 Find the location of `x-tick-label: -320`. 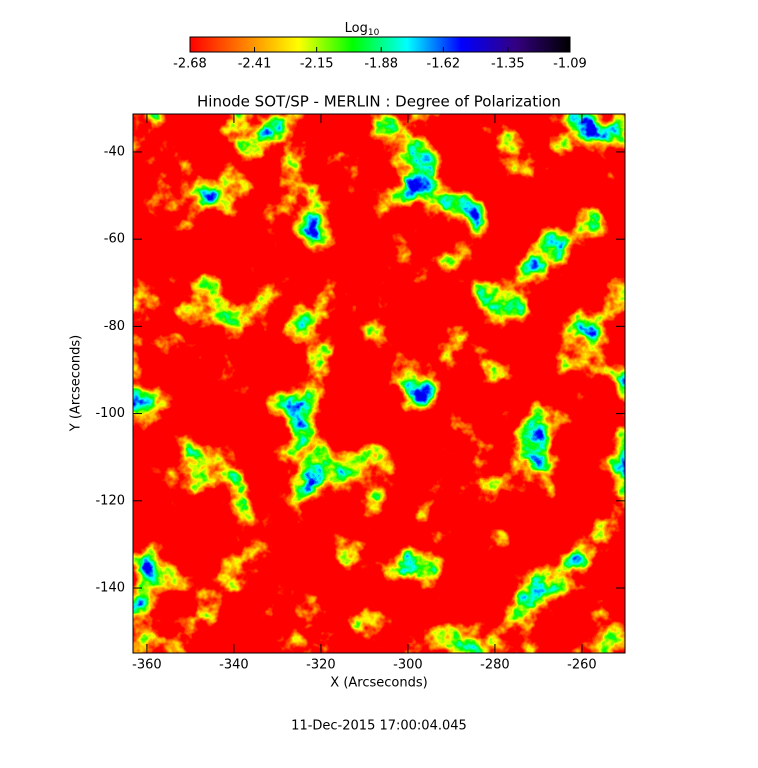

x-tick-label: -320 is located at coordinates (321, 665).